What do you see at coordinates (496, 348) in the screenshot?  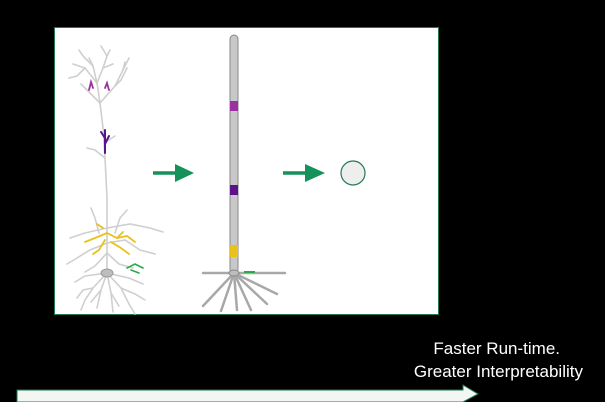 I see `caption-faster-runtime: Faster Run-time.` at bounding box center [496, 348].